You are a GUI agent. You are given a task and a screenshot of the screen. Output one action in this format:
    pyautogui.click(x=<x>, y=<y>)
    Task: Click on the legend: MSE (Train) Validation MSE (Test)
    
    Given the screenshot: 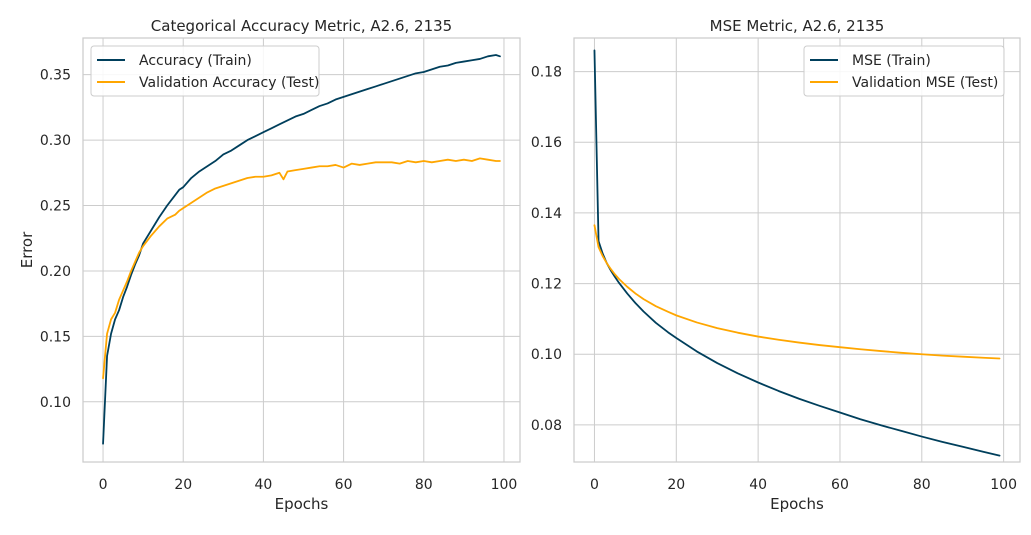 What is the action you would take?
    pyautogui.click(x=904, y=71)
    